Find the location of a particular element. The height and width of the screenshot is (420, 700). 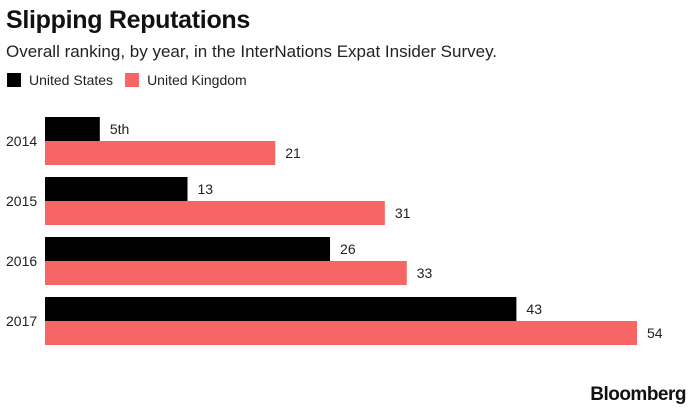

category-label: 2015 is located at coordinates (21, 201).